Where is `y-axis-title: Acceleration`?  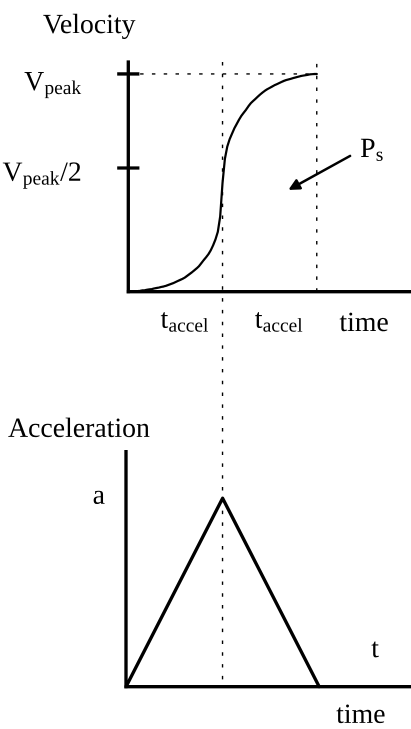
y-axis-title: Acceleration is located at coordinates (79, 428).